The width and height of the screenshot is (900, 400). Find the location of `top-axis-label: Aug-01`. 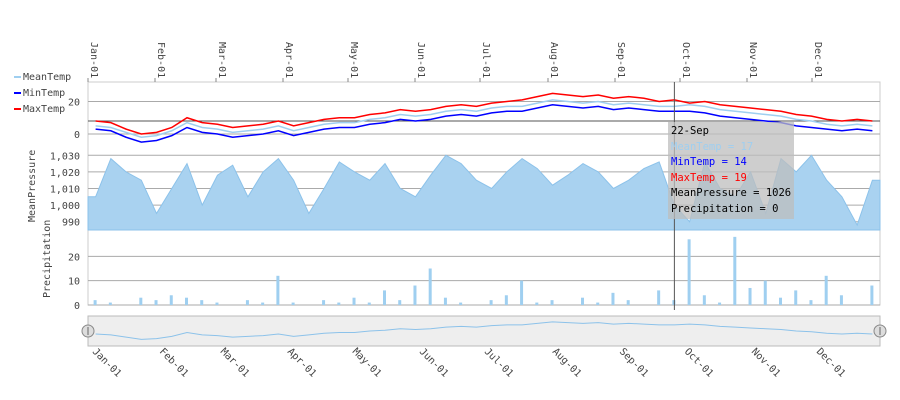

top-axis-label: Aug-01 is located at coordinates (553, 60).